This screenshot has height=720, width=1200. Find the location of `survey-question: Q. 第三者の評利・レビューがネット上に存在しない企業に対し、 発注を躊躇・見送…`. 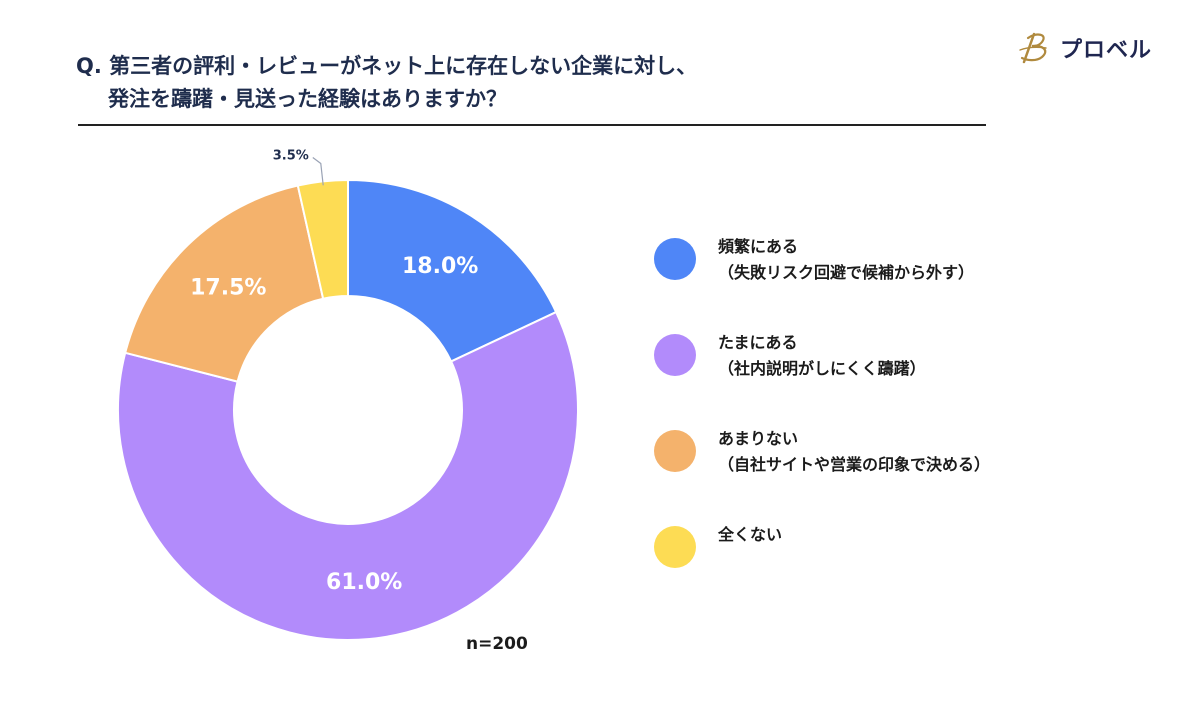

survey-question: Q. 第三者の評利・レビューがネット上に存在しない企業に対し、 発注を躊躇・見送… is located at coordinates (386, 83).